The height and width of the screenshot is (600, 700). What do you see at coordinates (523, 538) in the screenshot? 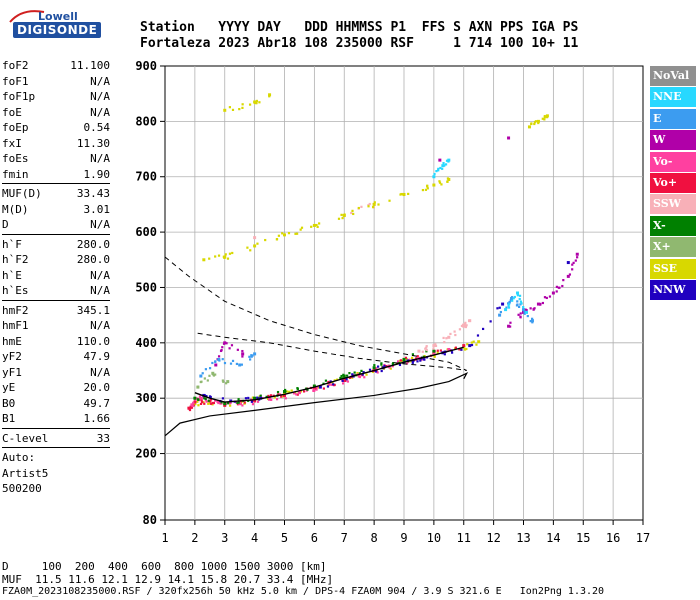
I see `x-tick-label: 13` at bounding box center [523, 538].